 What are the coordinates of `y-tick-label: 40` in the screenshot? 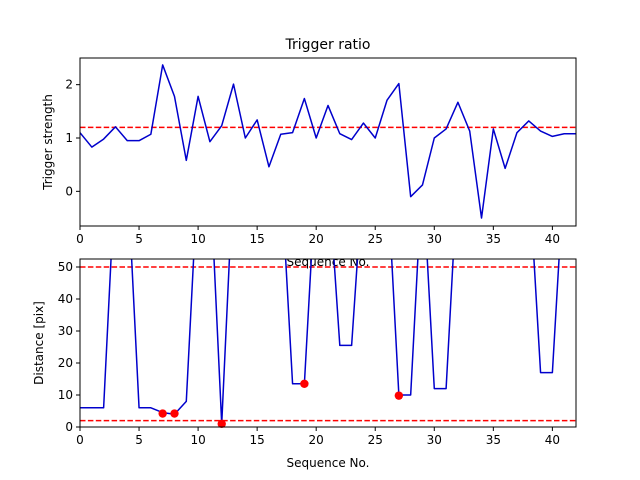 It's located at (65, 299).